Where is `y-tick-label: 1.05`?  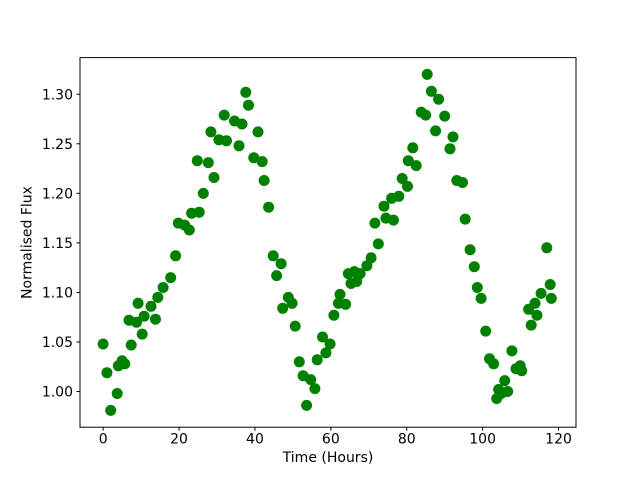 y-tick-label: 1.05 is located at coordinates (57, 343).